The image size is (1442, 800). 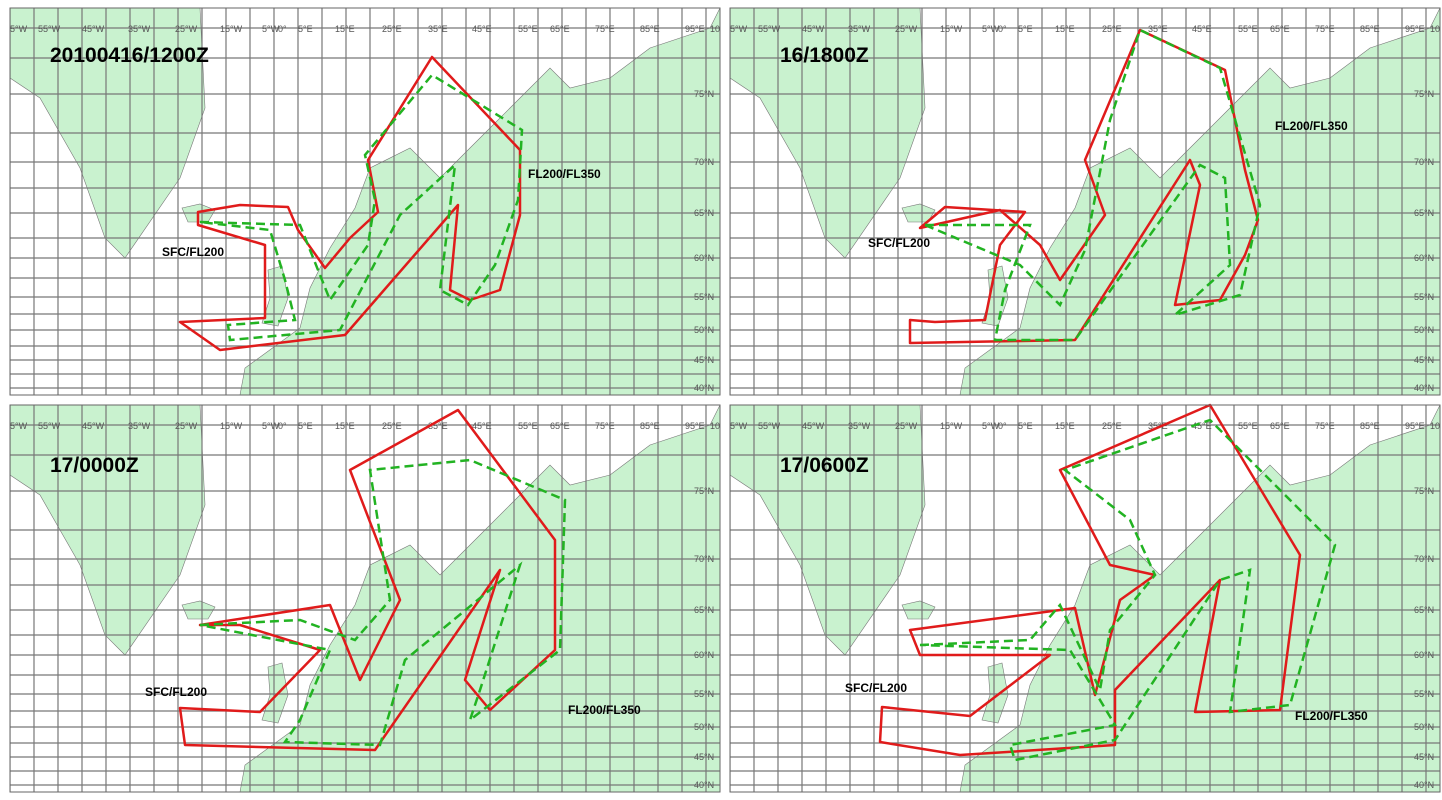 What do you see at coordinates (1093, 185) in the screenshot?
I see `ash-area-green` at bounding box center [1093, 185].